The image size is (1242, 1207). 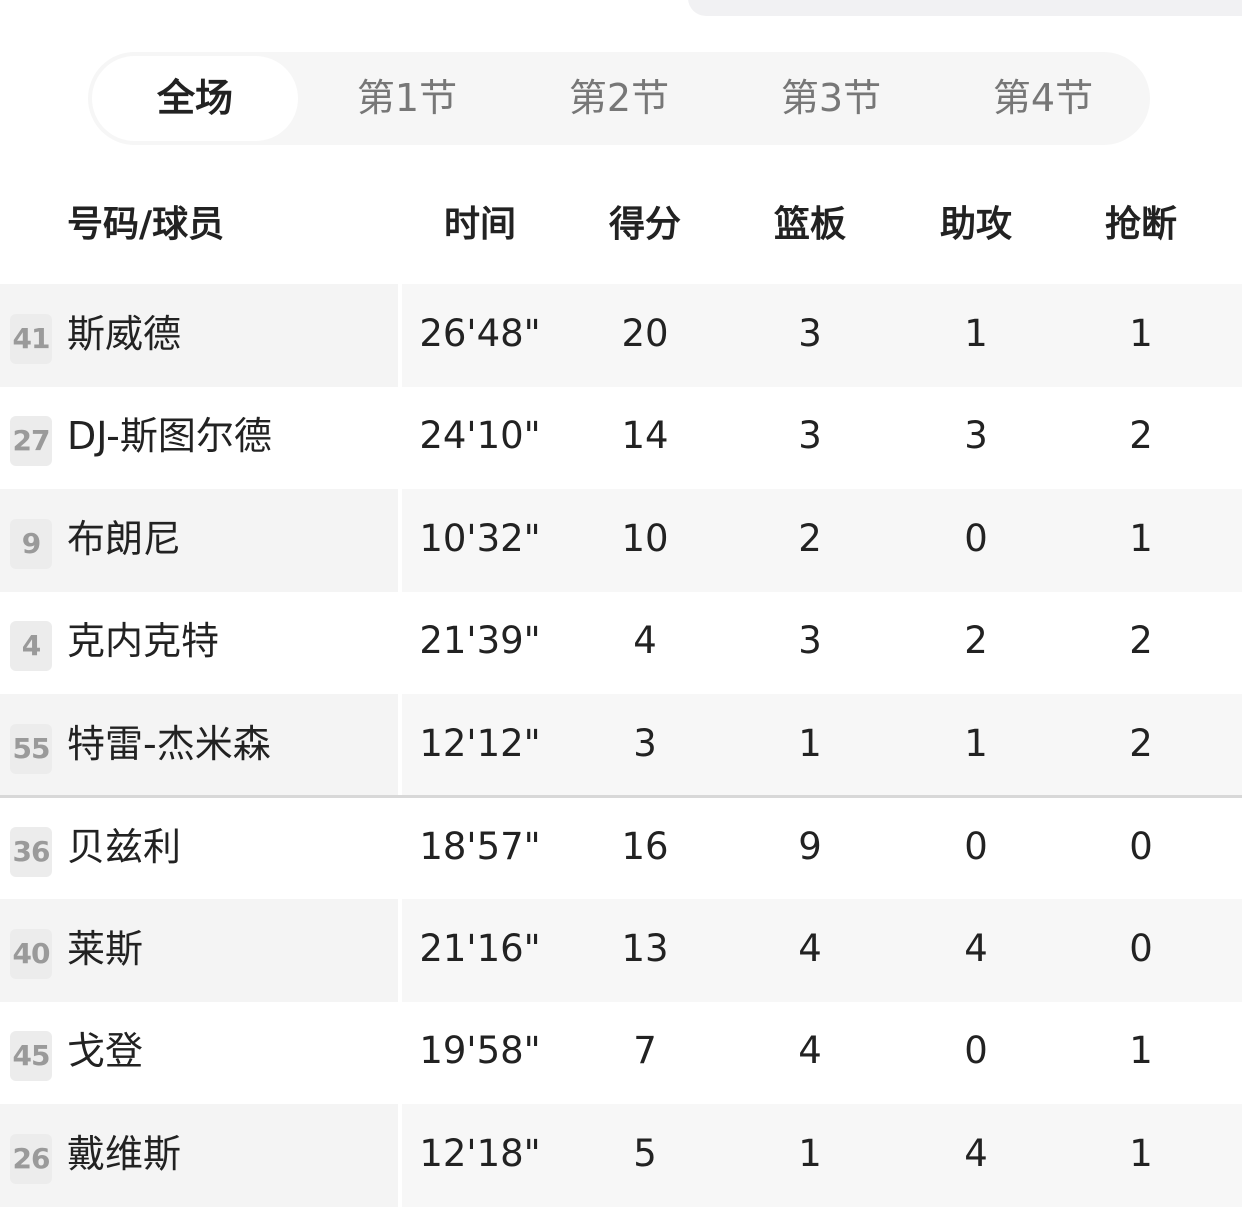 I want to click on jersey-number: 55, so click(x=31, y=748).